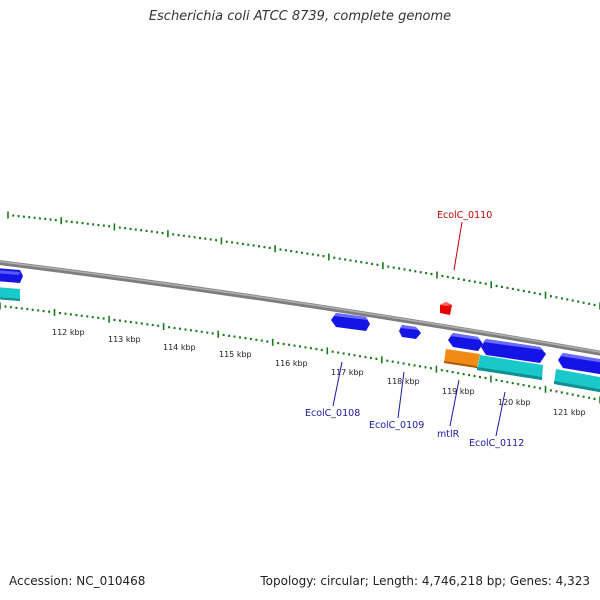  Describe the element at coordinates (454, 403) in the screenshot. I see `callout-line-mtlR` at that location.